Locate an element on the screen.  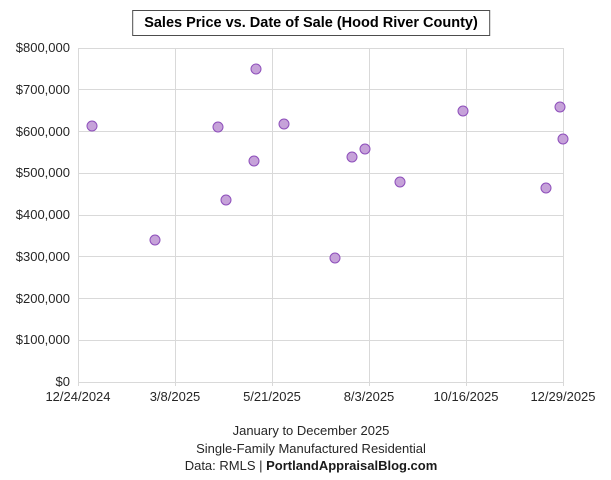
y-axis-label: $800,000 is located at coordinates (42, 47).